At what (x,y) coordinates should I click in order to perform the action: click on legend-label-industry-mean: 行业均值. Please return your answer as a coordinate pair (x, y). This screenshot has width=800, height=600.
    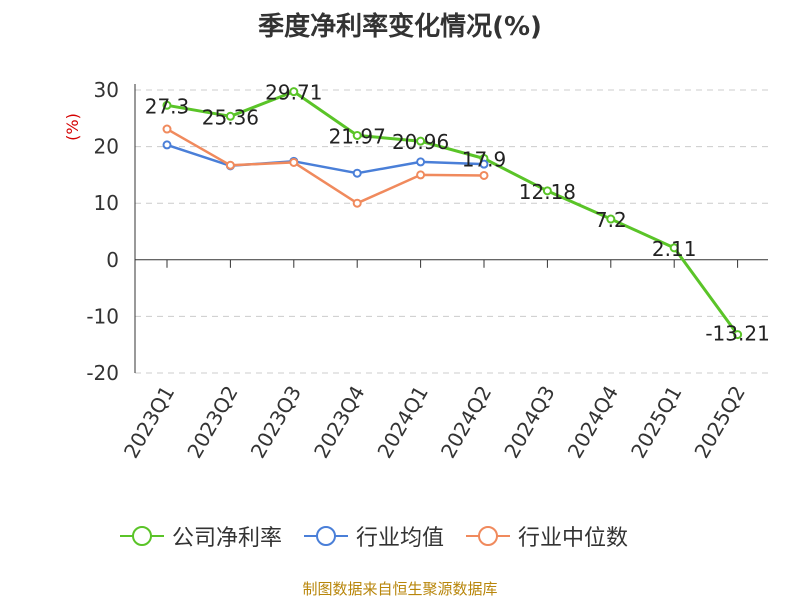
    Looking at the image, I should click on (400, 538).